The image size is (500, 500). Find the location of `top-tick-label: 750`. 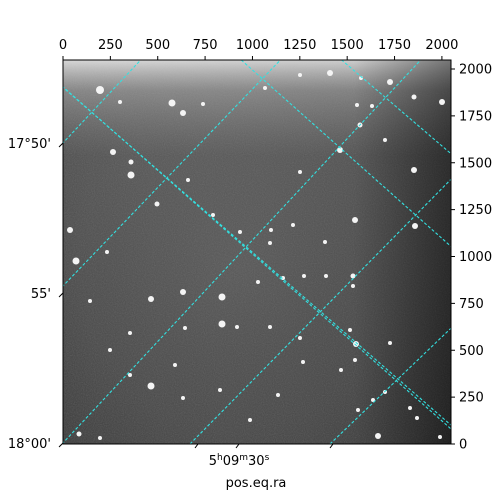

top-tick-label: 750 is located at coordinates (205, 45).